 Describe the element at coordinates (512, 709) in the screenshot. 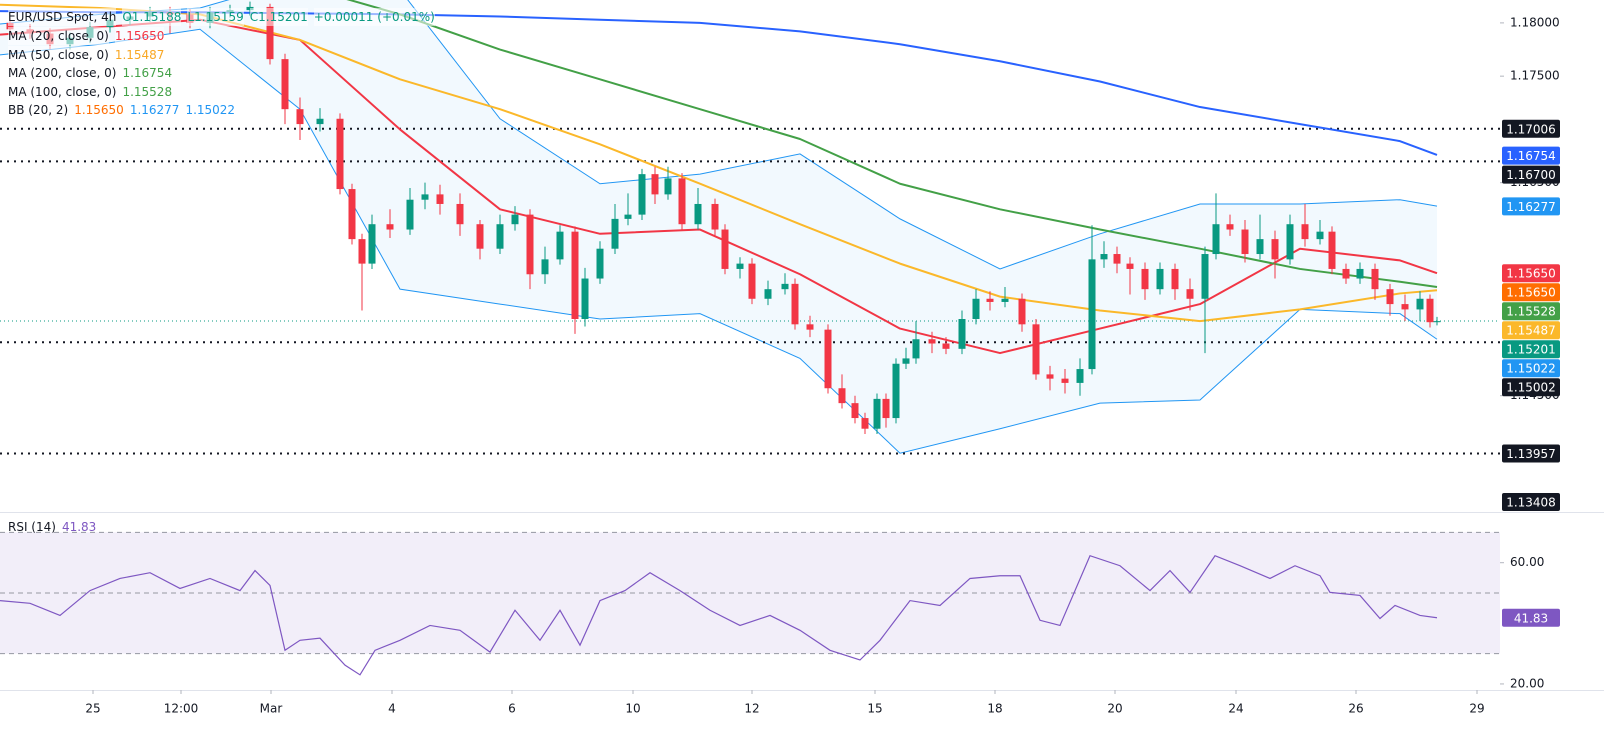

I see `x-tick-label: 6` at that location.